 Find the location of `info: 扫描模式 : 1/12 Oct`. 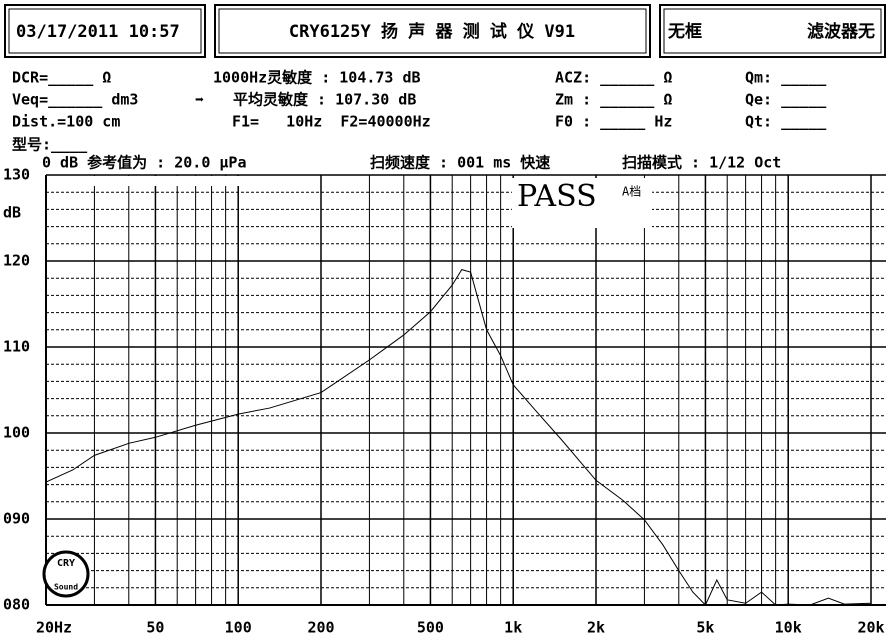

info: 扫描模式 : 1/12 Oct is located at coordinates (701, 163).